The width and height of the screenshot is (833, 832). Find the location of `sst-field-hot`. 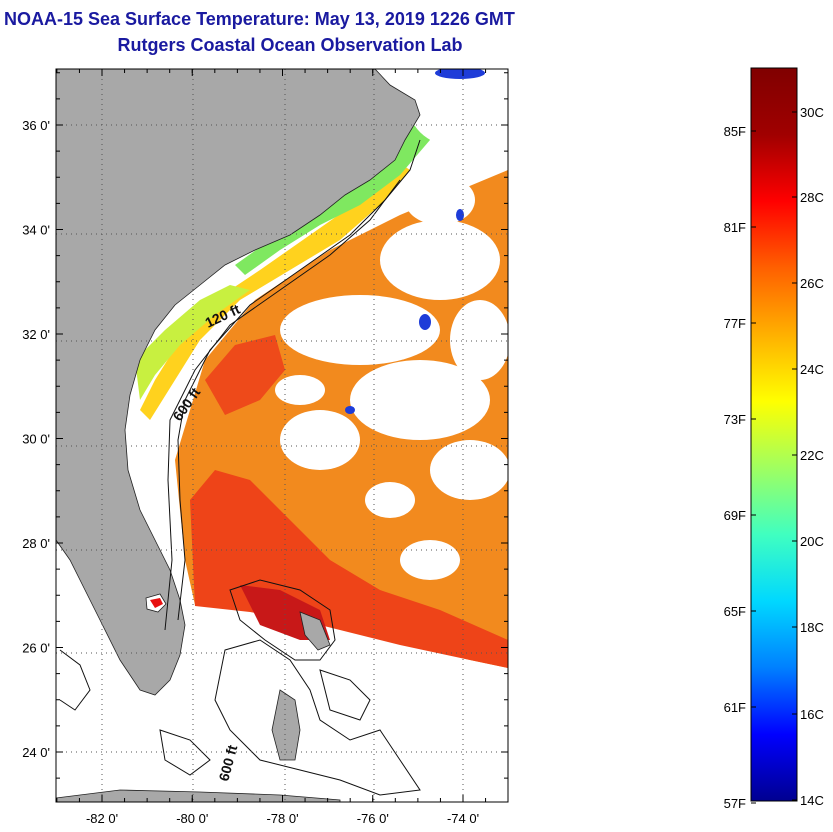

sst-field-hot is located at coordinates (349, 569).